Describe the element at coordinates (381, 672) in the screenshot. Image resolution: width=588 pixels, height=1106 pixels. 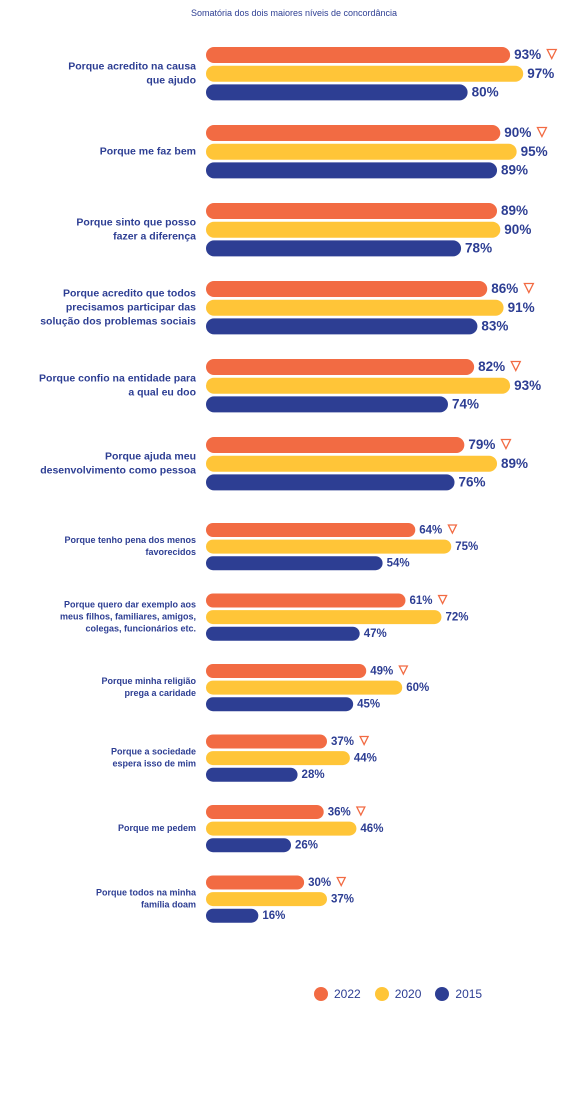
I see `value-label: 49%` at that location.